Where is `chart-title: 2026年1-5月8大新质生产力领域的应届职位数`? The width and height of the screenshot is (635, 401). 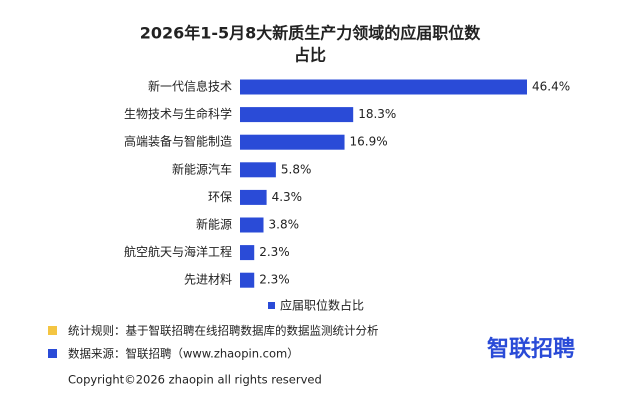 chart-title: 2026年1-5月8大新质生产力领域的应届职位数 is located at coordinates (311, 33).